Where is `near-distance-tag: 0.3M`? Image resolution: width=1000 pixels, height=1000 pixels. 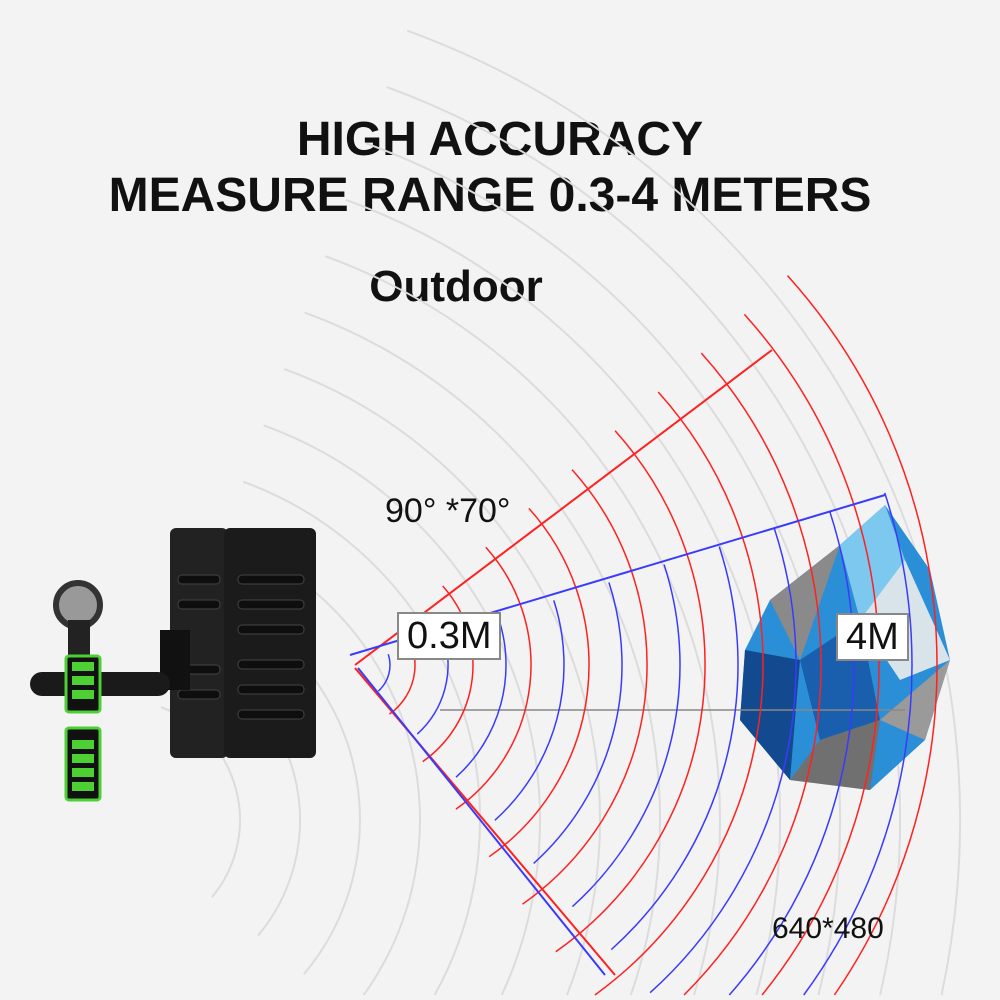
near-distance-tag: 0.3M is located at coordinates (449, 636).